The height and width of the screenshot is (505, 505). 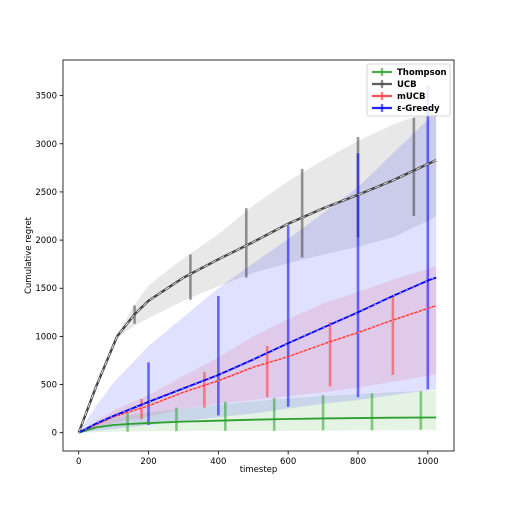 I want to click on legend-box, so click(x=408, y=90).